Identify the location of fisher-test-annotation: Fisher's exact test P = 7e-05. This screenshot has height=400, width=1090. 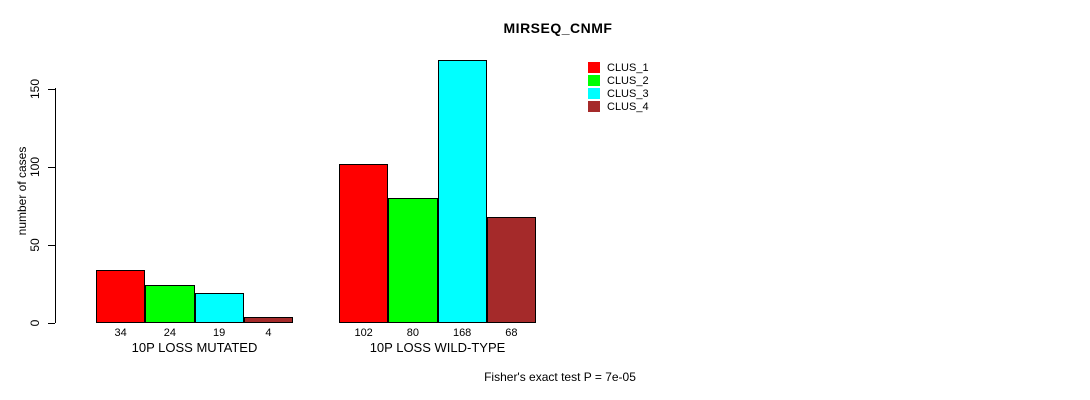
(560, 377).